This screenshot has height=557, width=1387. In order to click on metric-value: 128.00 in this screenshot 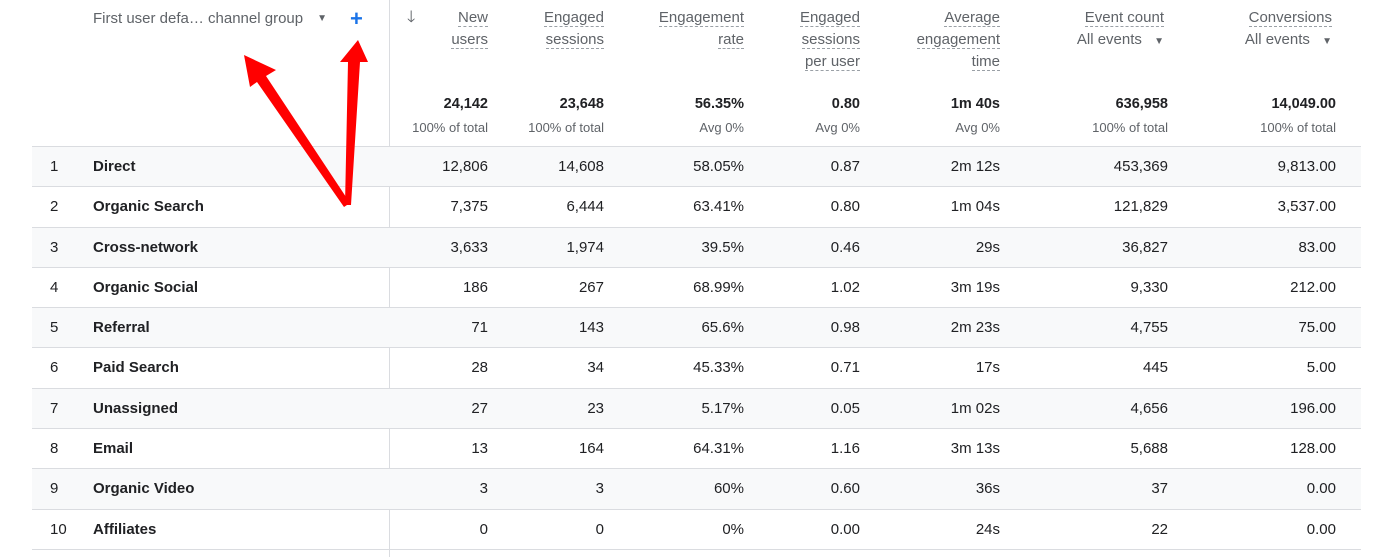, I will do `click(1313, 449)`.